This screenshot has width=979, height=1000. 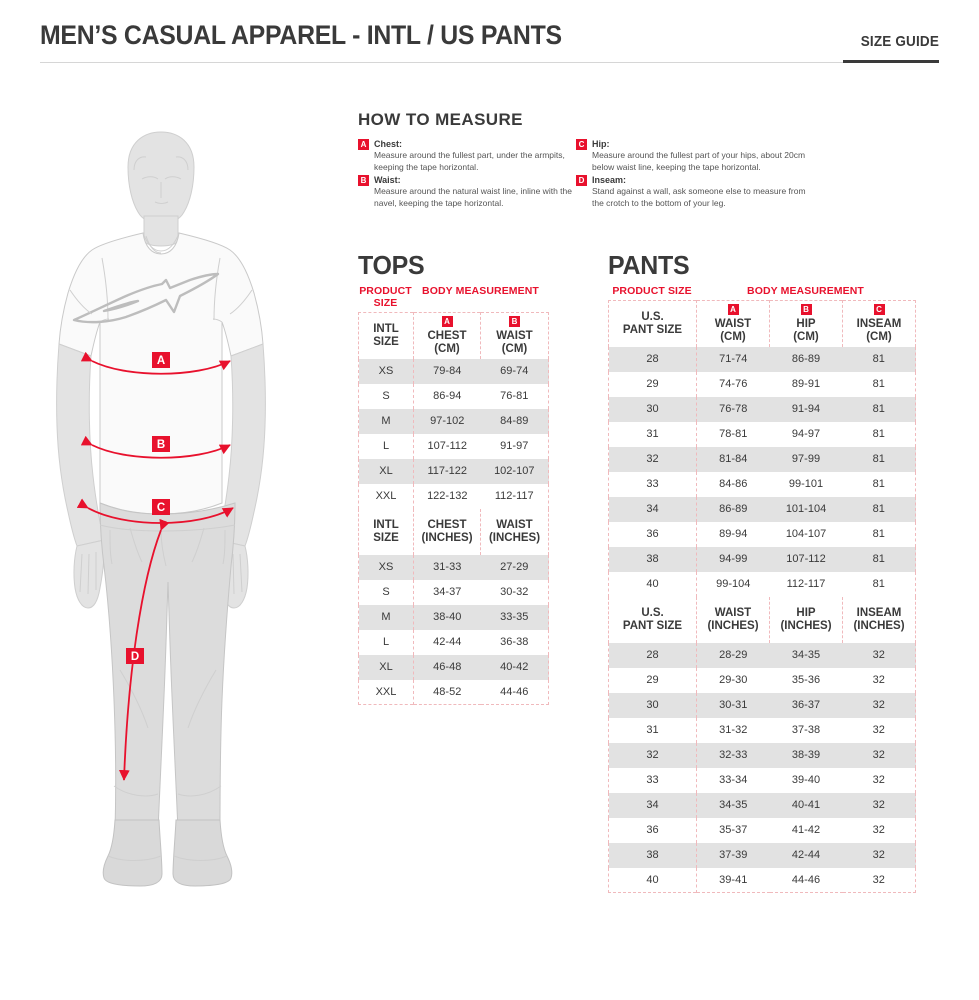 What do you see at coordinates (652, 655) in the screenshot?
I see `cell-size: 28` at bounding box center [652, 655].